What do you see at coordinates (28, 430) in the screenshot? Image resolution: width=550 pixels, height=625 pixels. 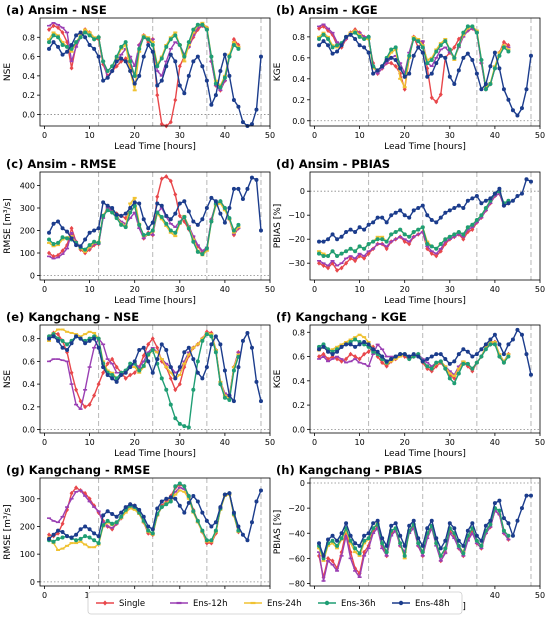 I see `y-tick-label: 0.0` at bounding box center [28, 430].